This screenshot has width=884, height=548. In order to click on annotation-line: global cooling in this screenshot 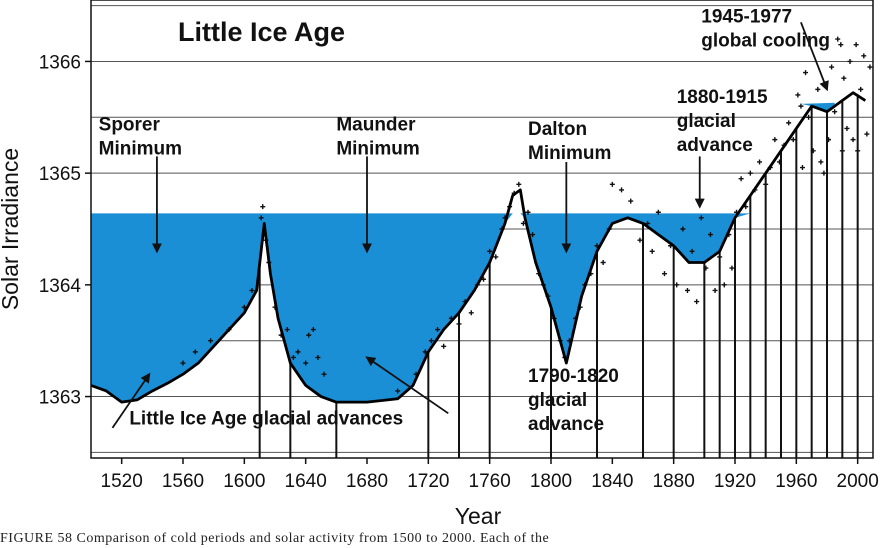, I will do `click(765, 40)`.